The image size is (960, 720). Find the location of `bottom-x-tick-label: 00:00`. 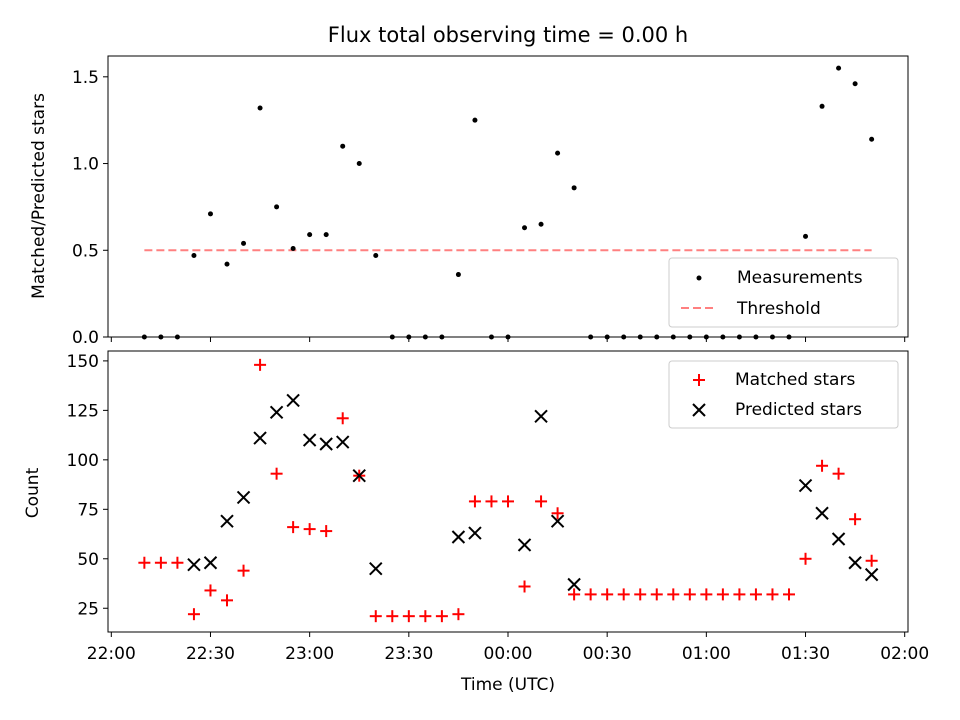

bottom-x-tick-label: 00:00 is located at coordinates (508, 654).